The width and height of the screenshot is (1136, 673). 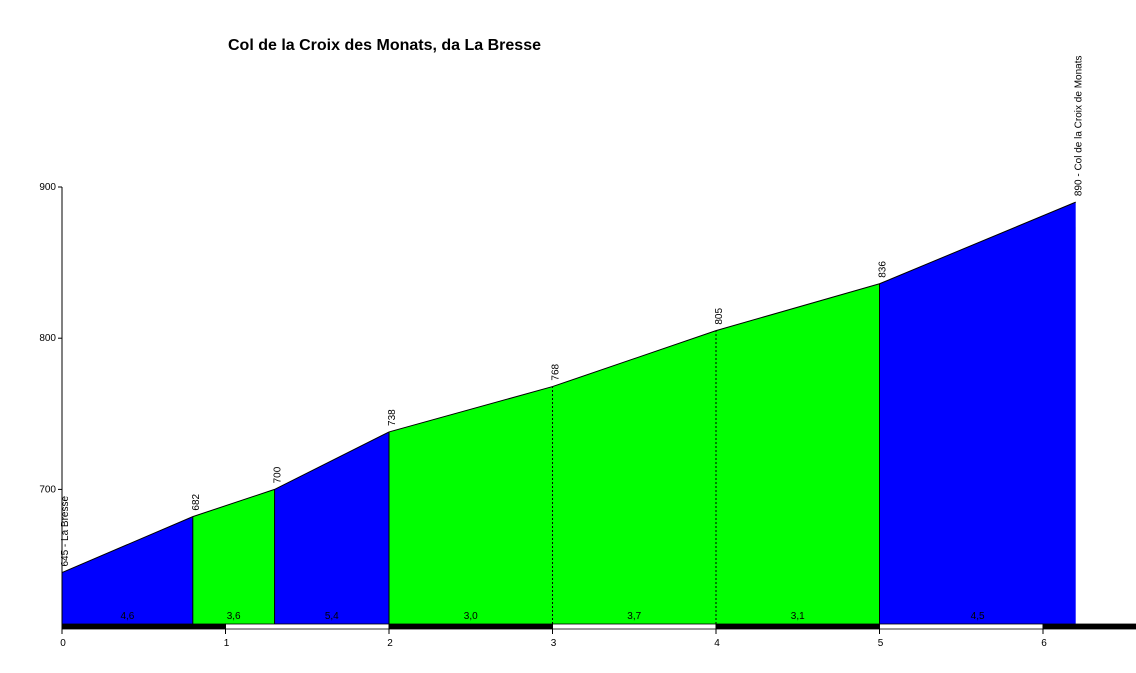 What do you see at coordinates (881, 643) in the screenshot?
I see `x-tick-label-5: 5` at bounding box center [881, 643].